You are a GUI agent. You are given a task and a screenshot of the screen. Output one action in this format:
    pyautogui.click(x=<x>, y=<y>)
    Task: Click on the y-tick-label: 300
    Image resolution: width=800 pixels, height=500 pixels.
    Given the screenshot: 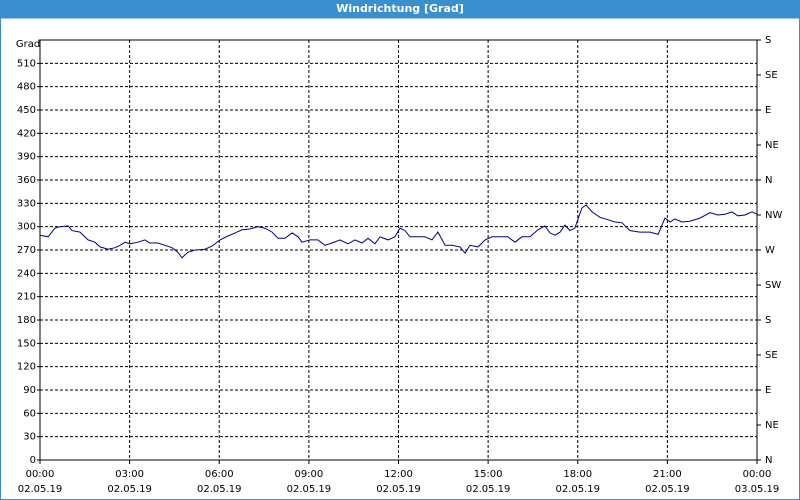 What is the action you would take?
    pyautogui.click(x=26, y=227)
    